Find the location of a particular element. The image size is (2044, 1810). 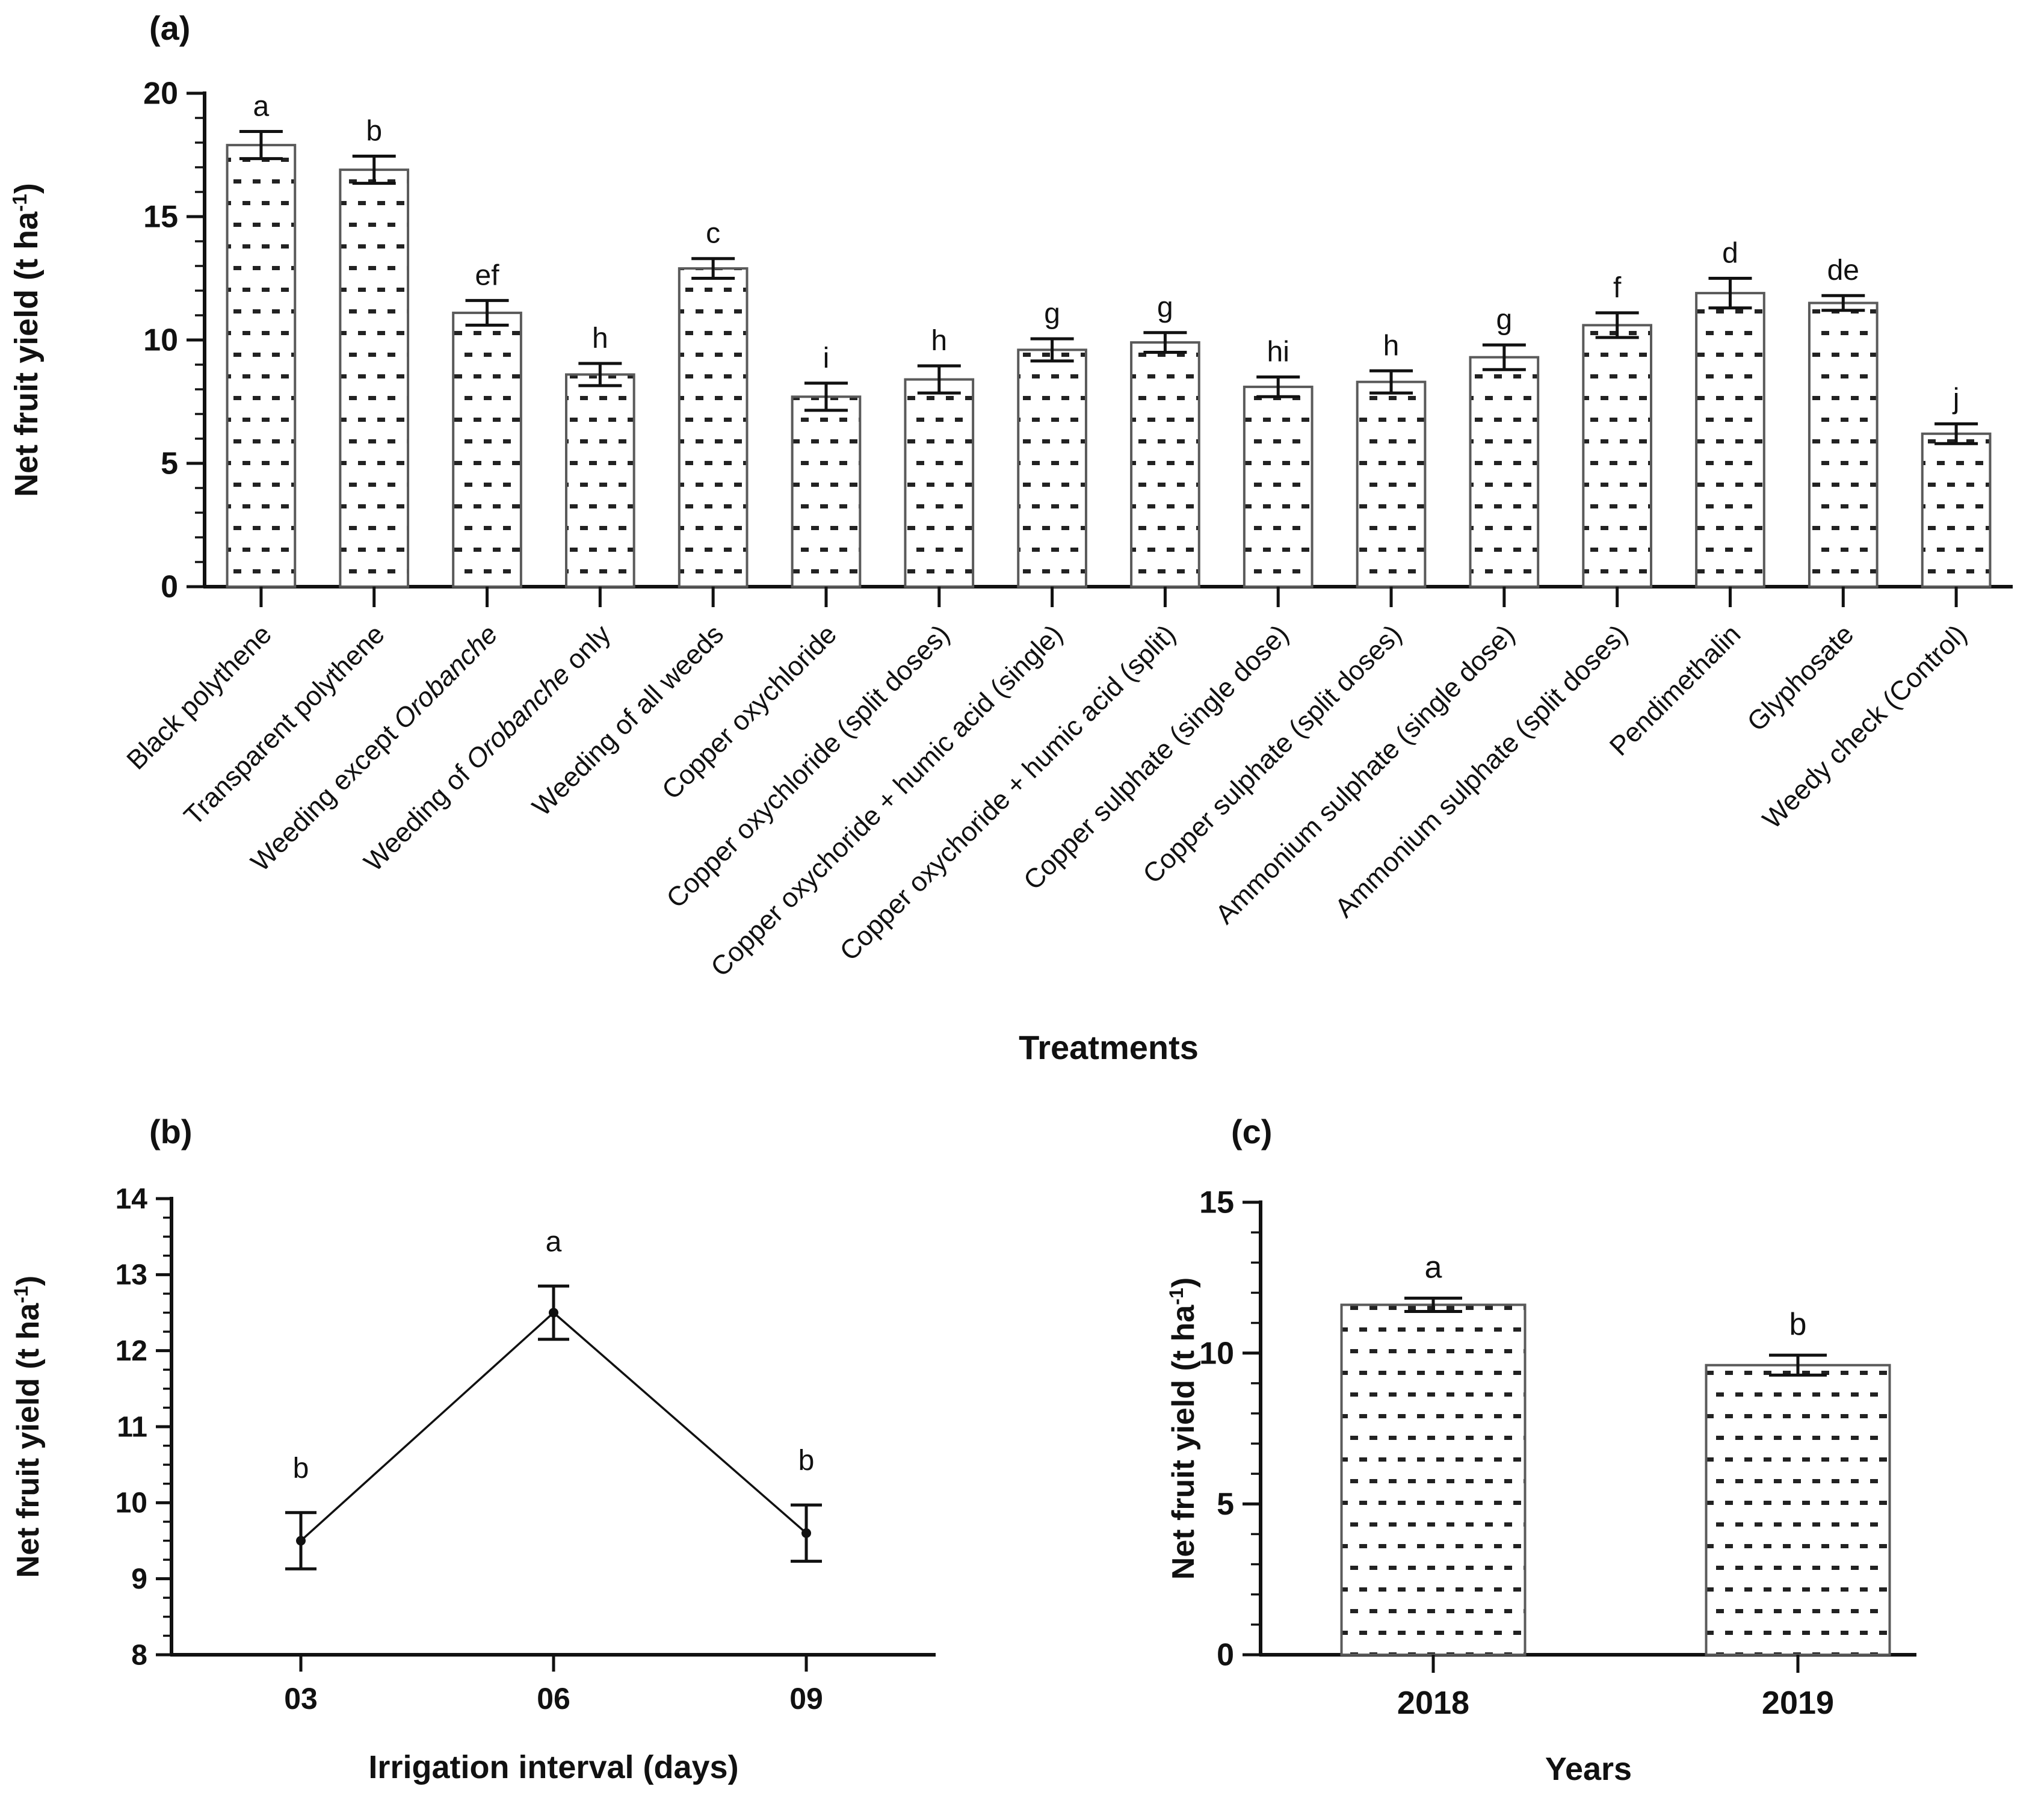

sig-letter: hi is located at coordinates (1278, 352).